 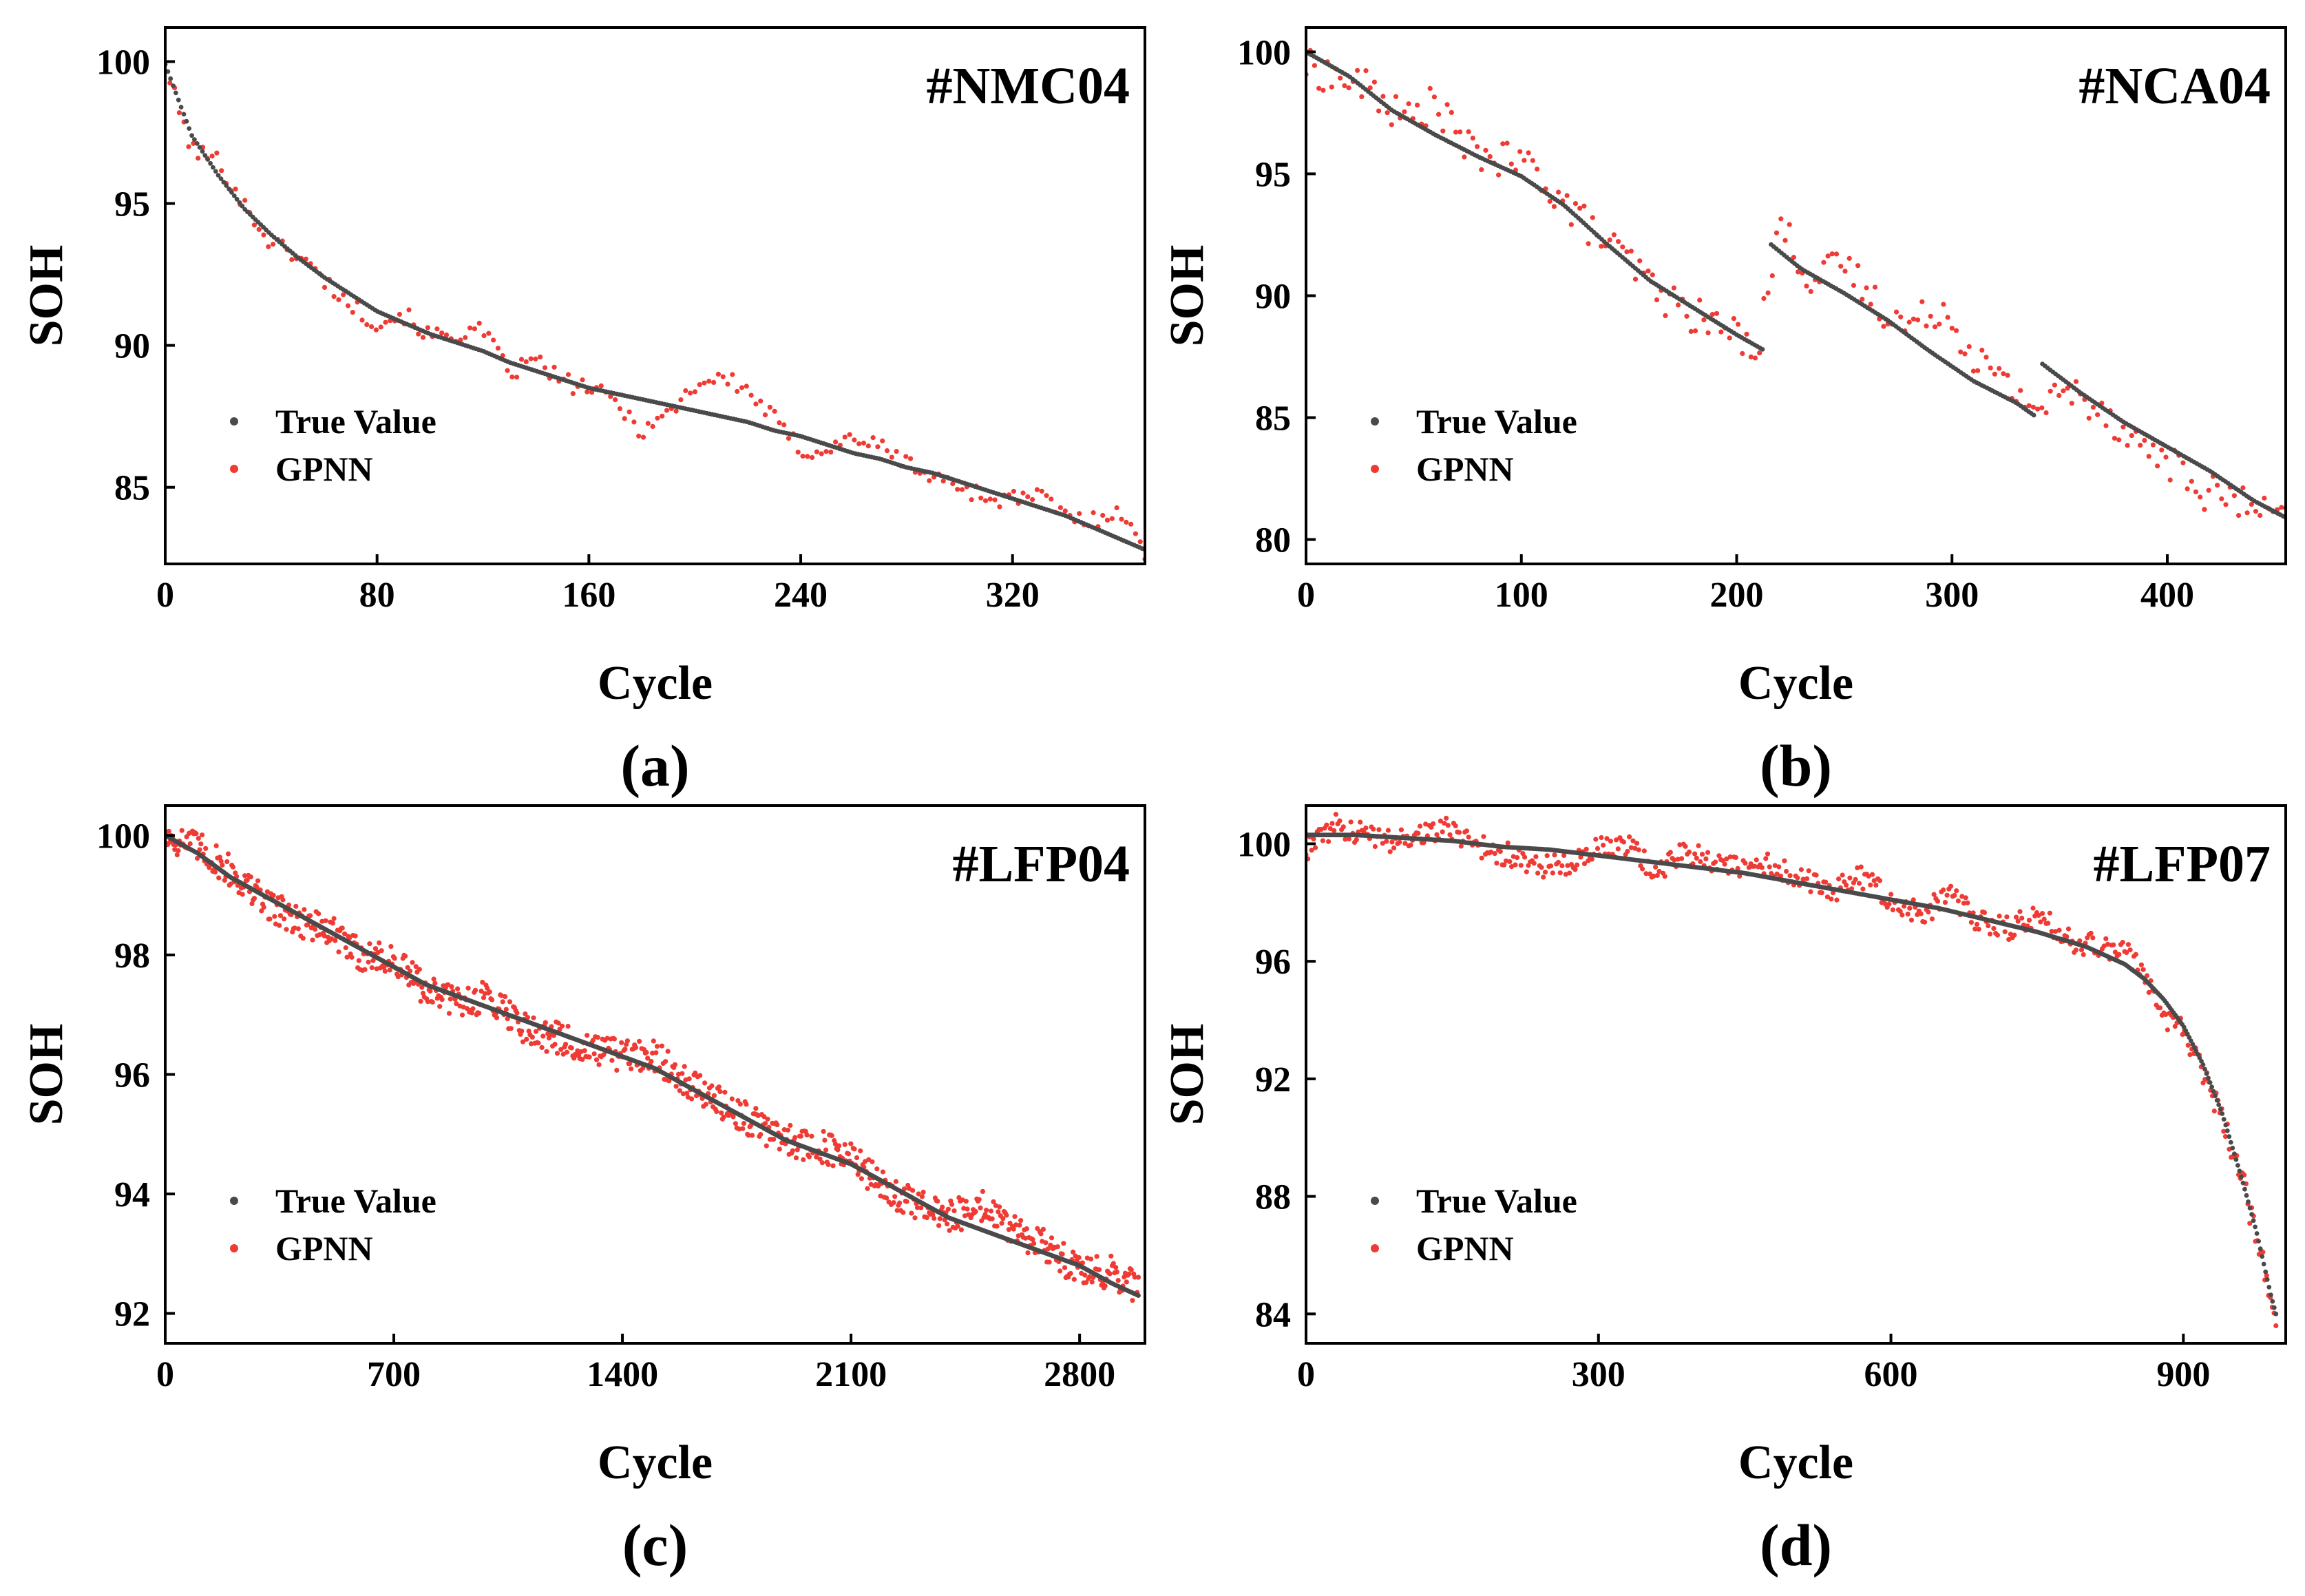 What do you see at coordinates (355, 421) in the screenshot?
I see `legend-label-true-value: True Value` at bounding box center [355, 421].